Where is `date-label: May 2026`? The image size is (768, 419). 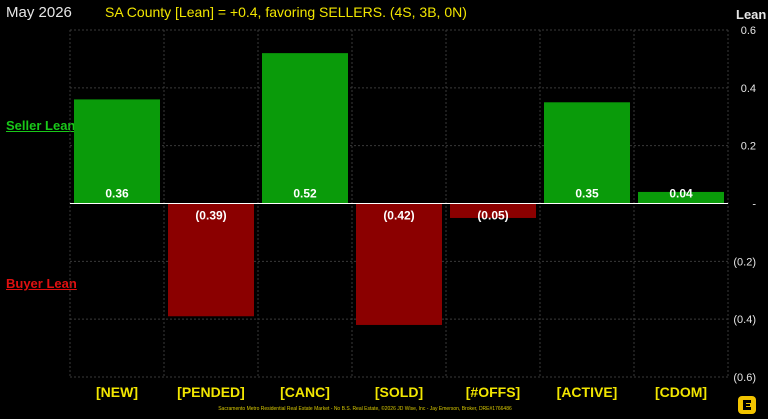 date-label: May 2026 is located at coordinates (39, 12).